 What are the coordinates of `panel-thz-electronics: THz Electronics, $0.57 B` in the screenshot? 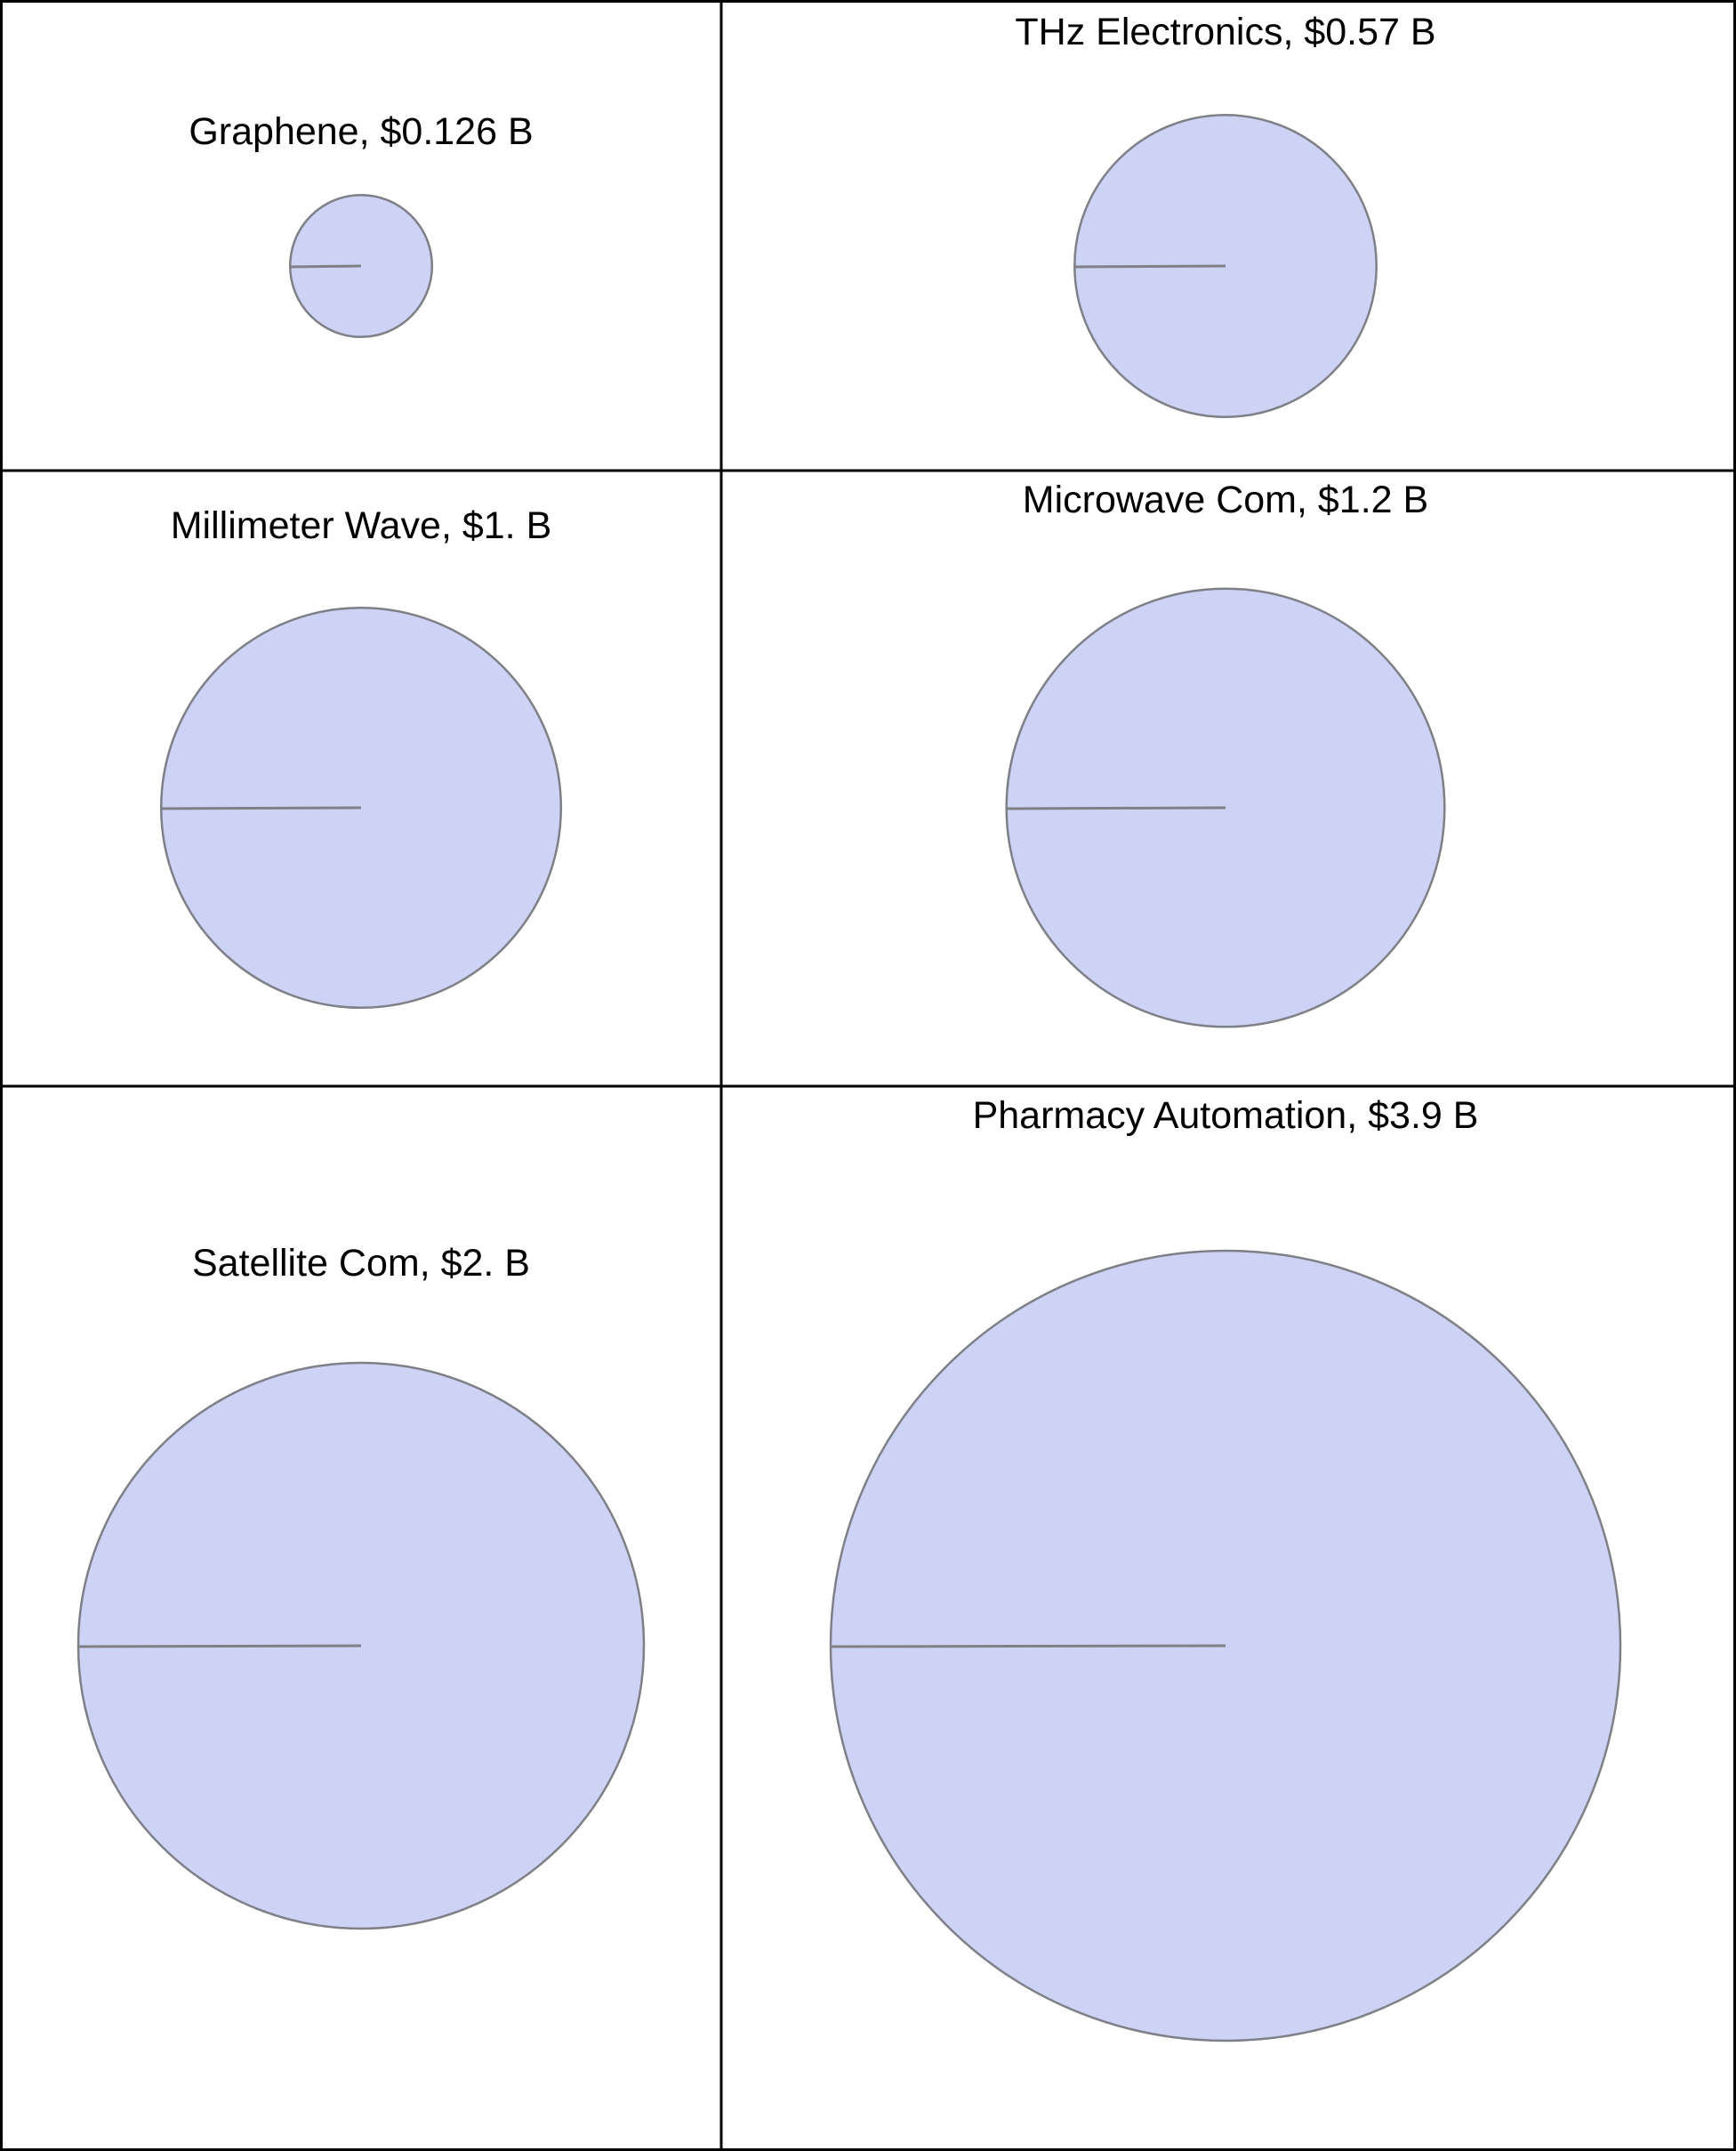 It's located at (1226, 214).